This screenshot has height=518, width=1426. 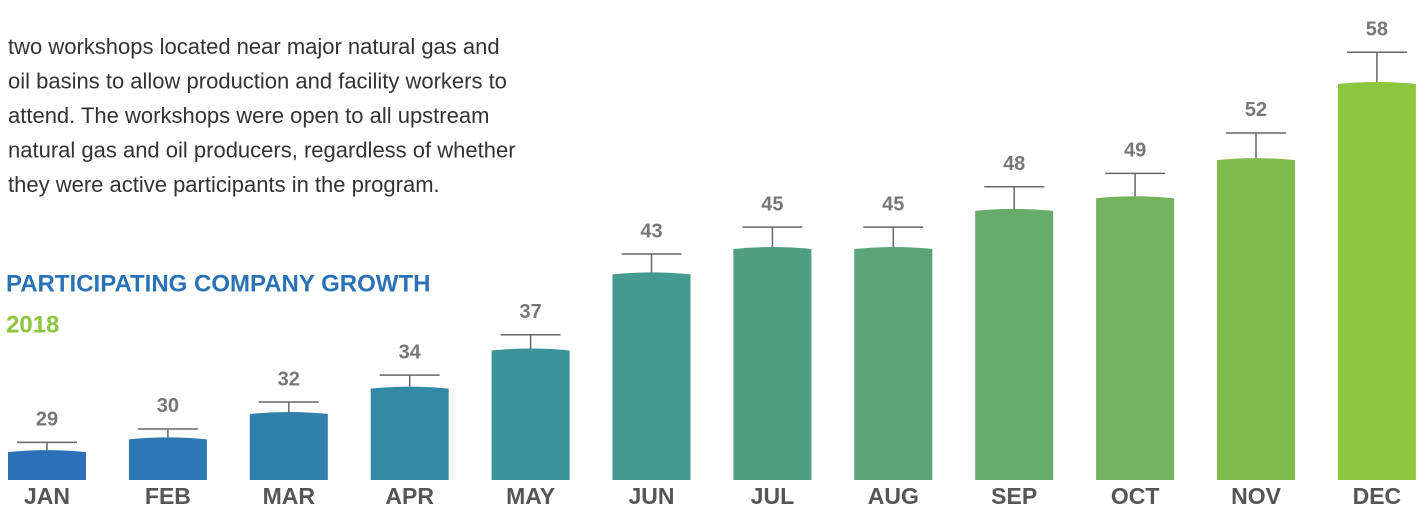 What do you see at coordinates (1256, 110) in the screenshot?
I see `value-label: 52` at bounding box center [1256, 110].